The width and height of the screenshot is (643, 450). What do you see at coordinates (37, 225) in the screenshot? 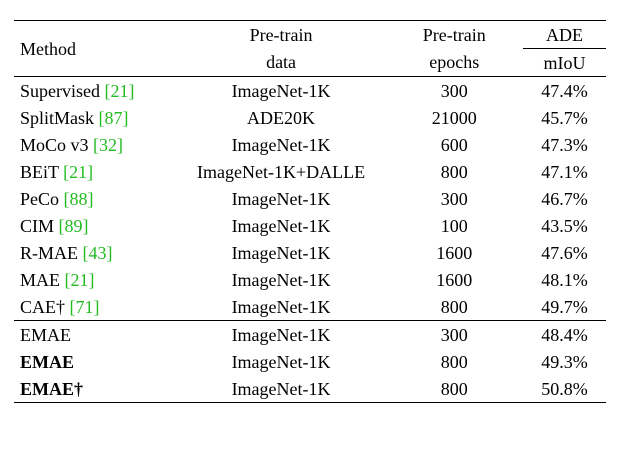
I see `method-name: CIM` at bounding box center [37, 225].